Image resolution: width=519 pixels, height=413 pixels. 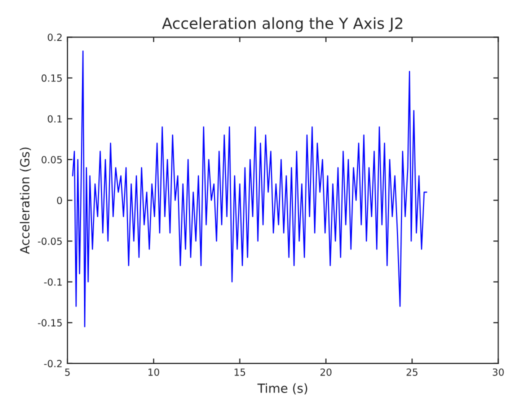 I want to click on x-axis-title: Time (s), so click(x=282, y=388).